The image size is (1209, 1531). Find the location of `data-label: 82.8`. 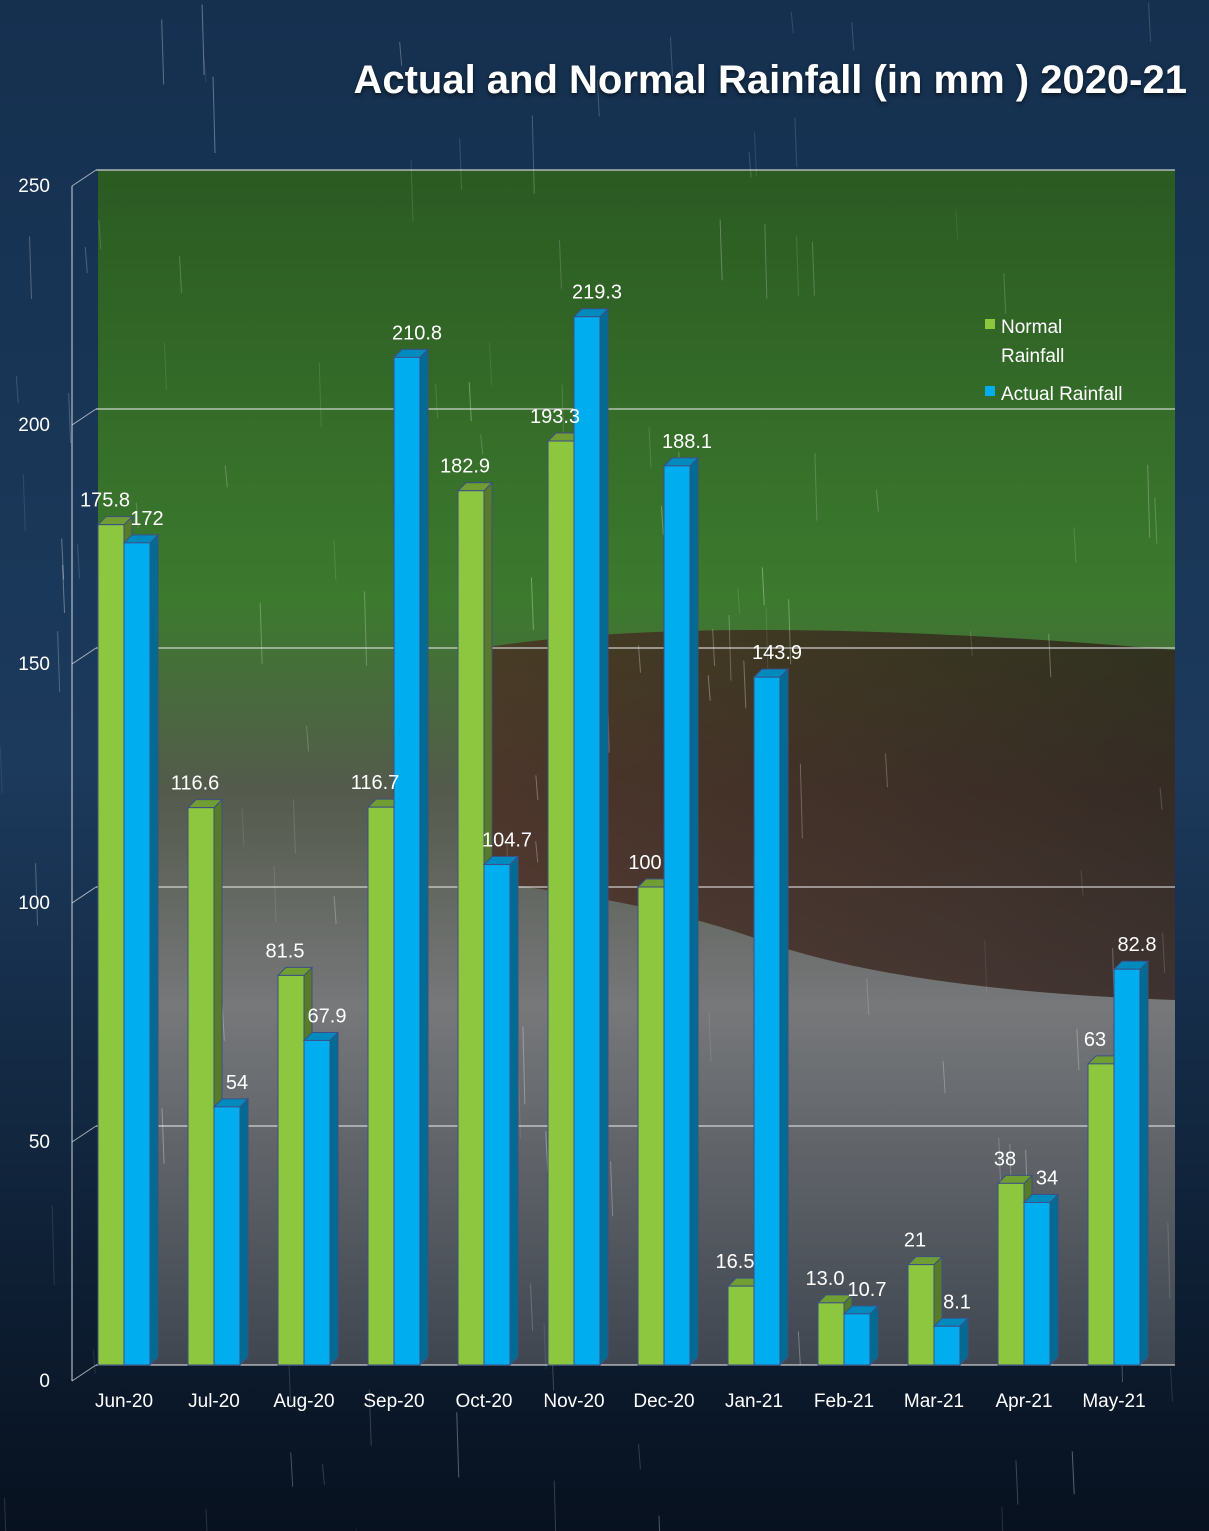

data-label: 82.8 is located at coordinates (1137, 945).